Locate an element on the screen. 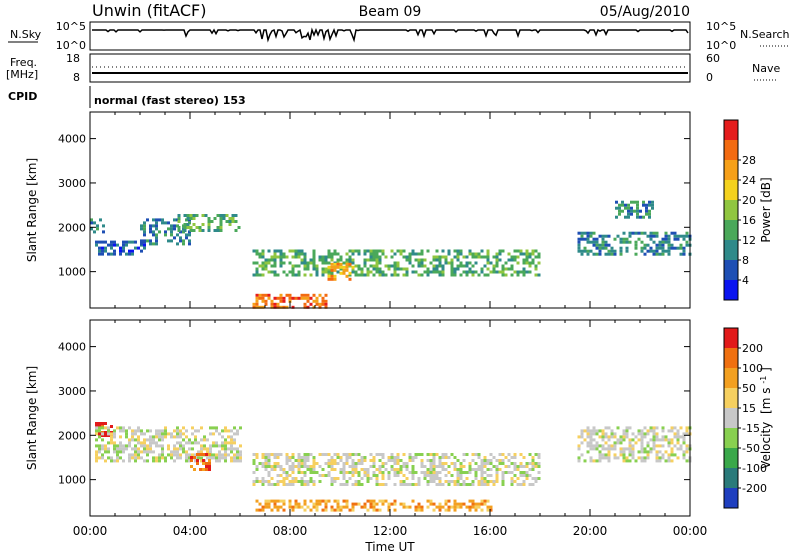 The image size is (800, 554). station-title: Unwin (fitACF) is located at coordinates (149, 10).